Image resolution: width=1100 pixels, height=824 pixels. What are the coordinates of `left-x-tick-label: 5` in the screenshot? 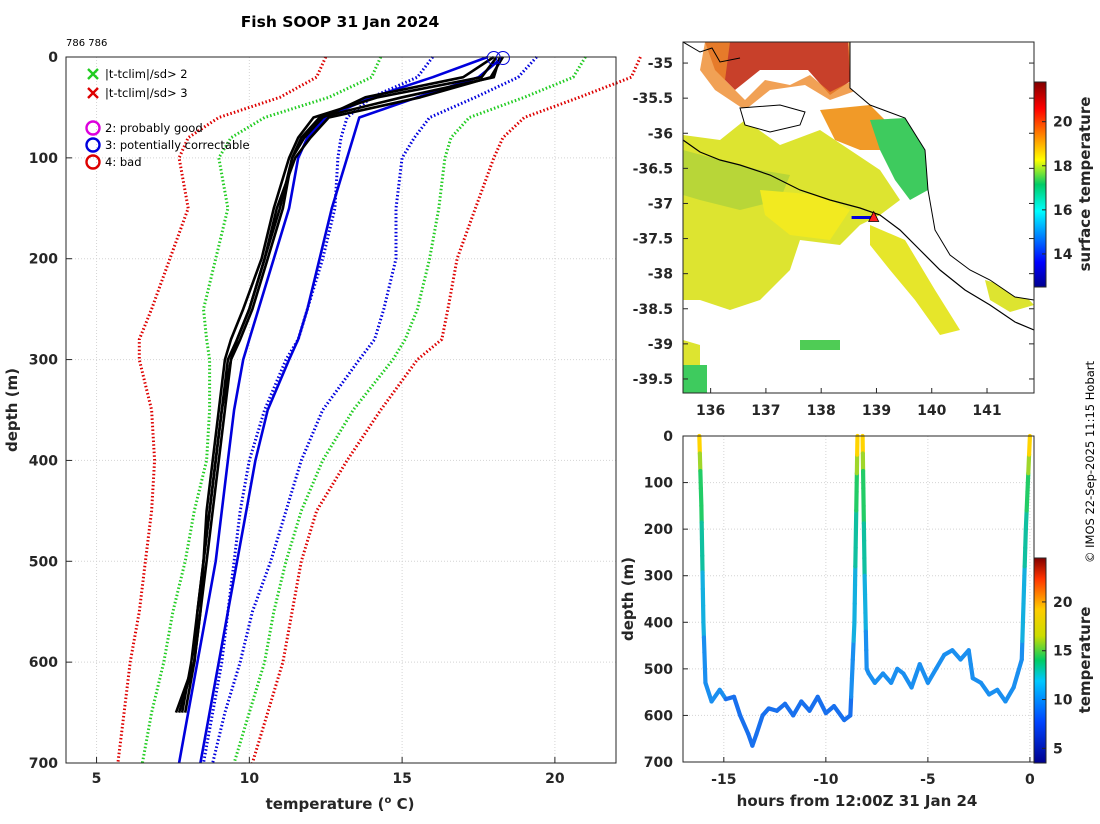 It's located at (97, 779).